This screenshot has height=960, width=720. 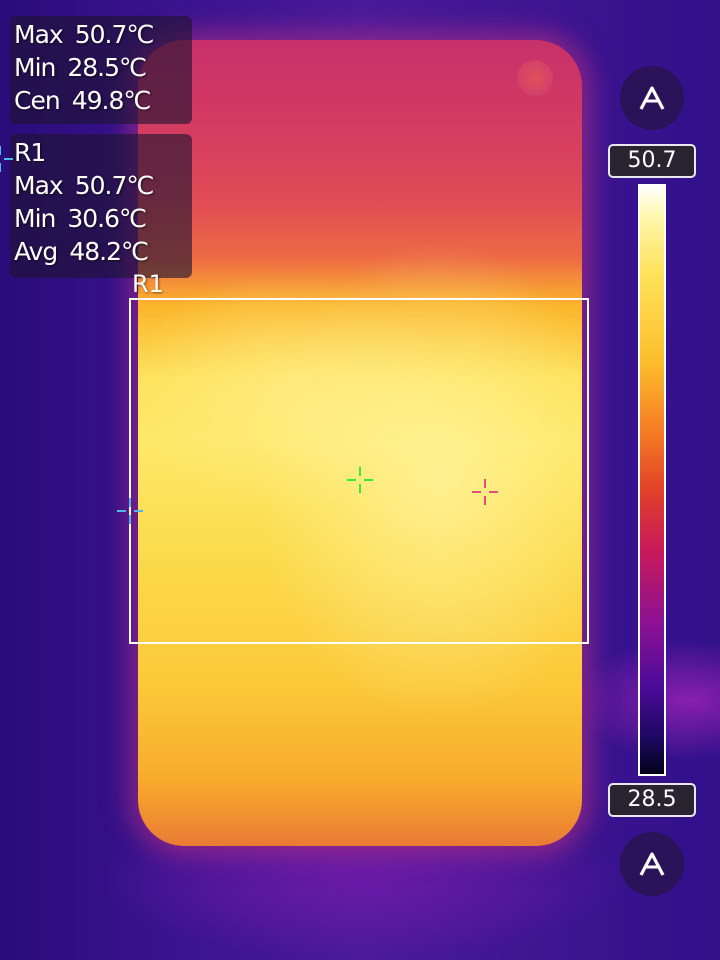 What do you see at coordinates (485, 492) in the screenshot?
I see `max-temp-crosshair-icon` at bounding box center [485, 492].